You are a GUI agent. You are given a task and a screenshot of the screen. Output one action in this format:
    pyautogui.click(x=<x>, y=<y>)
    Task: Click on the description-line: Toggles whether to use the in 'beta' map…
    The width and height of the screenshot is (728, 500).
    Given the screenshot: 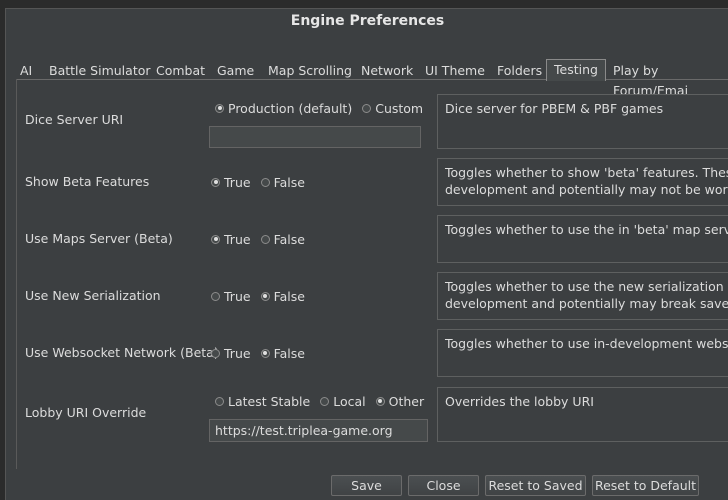 What is the action you would take?
    pyautogui.click(x=586, y=229)
    